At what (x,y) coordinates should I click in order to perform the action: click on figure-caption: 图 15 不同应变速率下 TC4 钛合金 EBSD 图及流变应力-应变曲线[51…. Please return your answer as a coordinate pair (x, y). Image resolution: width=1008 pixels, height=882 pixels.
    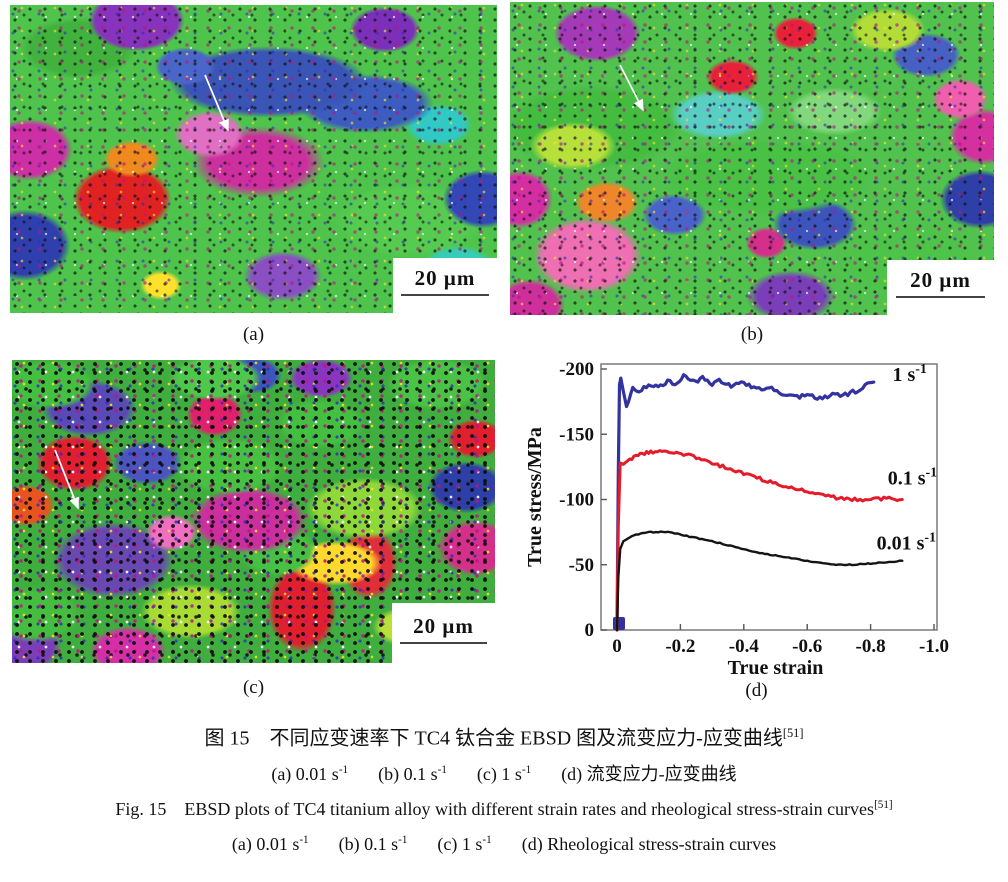
    Looking at the image, I should click on (504, 790).